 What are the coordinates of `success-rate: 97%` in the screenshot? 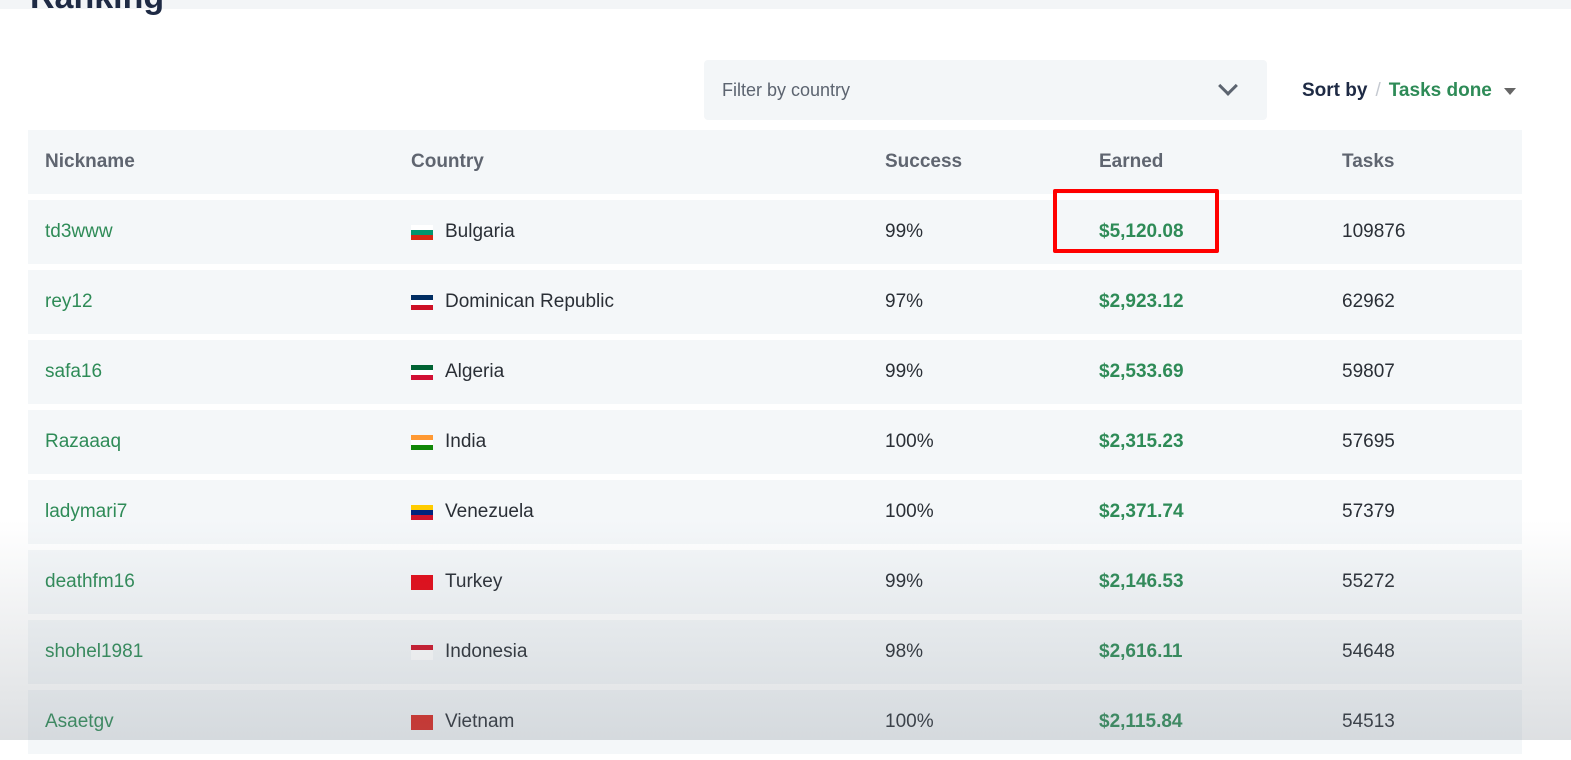 It's located at (904, 301).